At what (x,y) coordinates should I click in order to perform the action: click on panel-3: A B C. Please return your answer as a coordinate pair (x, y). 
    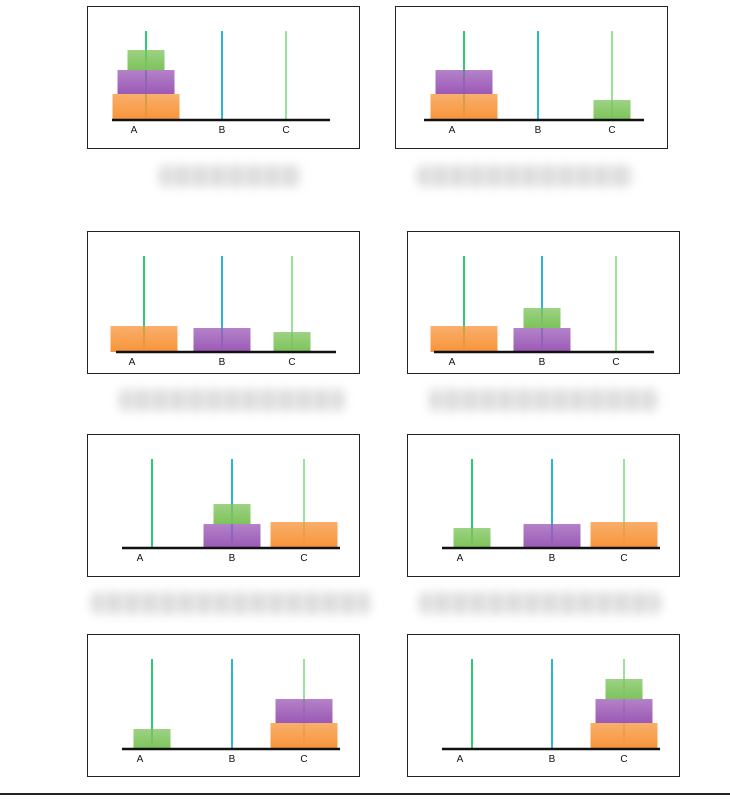
    Looking at the image, I should click on (223, 302).